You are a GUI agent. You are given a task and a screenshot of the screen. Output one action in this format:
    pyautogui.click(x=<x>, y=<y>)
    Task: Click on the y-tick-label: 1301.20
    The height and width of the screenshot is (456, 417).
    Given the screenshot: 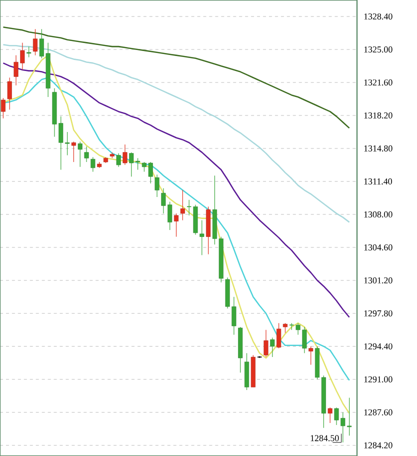 What is the action you would take?
    pyautogui.click(x=378, y=280)
    